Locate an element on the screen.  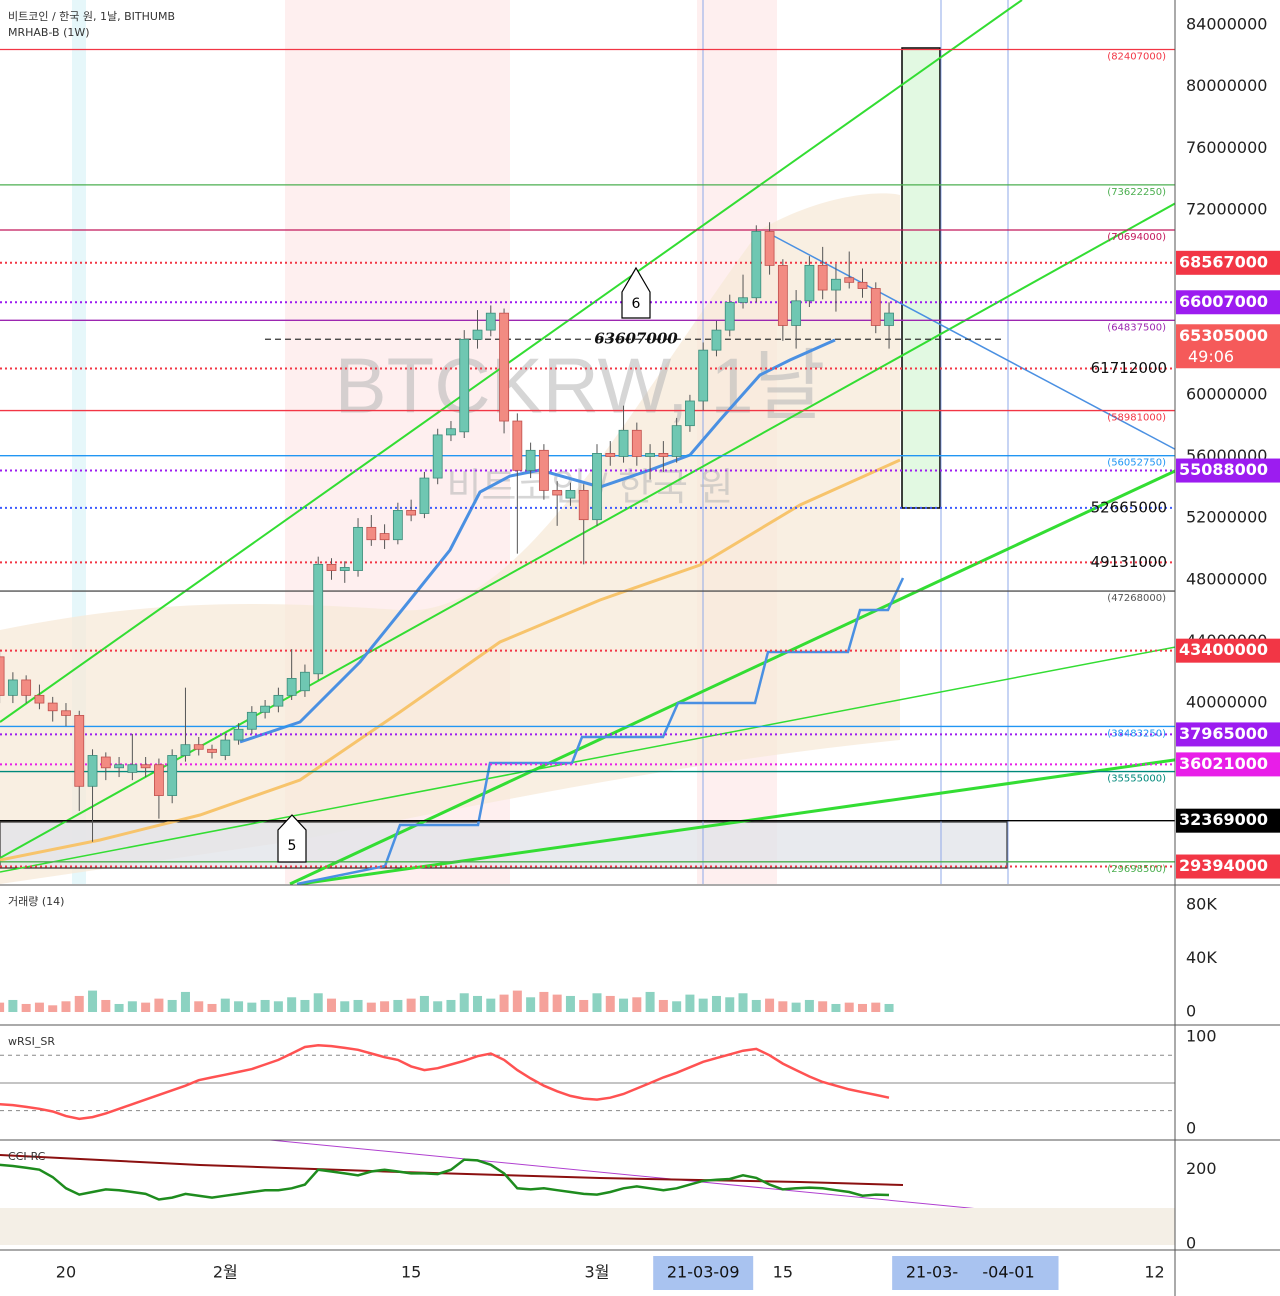
level-label: 49131000 is located at coordinates (1129, 562).